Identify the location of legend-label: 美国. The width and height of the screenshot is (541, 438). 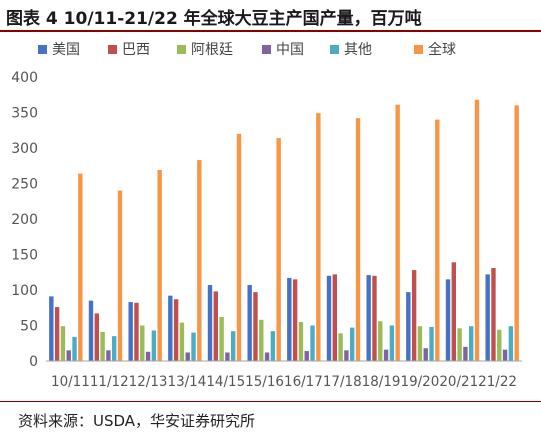
(66, 50).